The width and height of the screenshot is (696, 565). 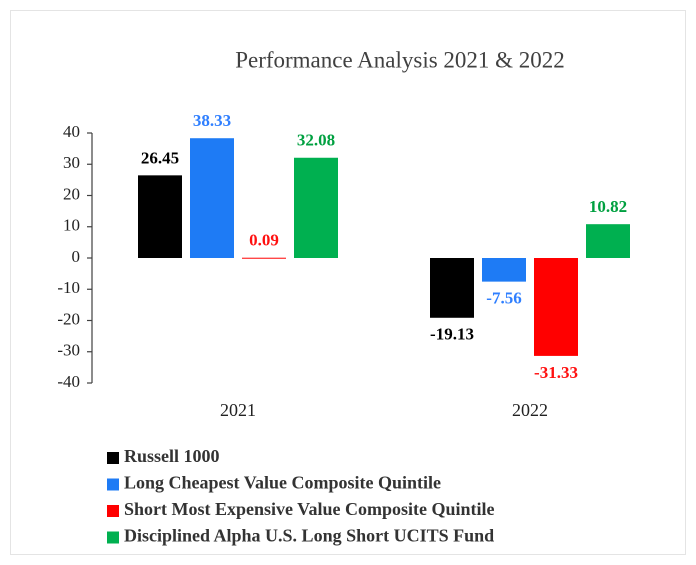 I want to click on y-tick-label: 20, so click(x=71, y=193).